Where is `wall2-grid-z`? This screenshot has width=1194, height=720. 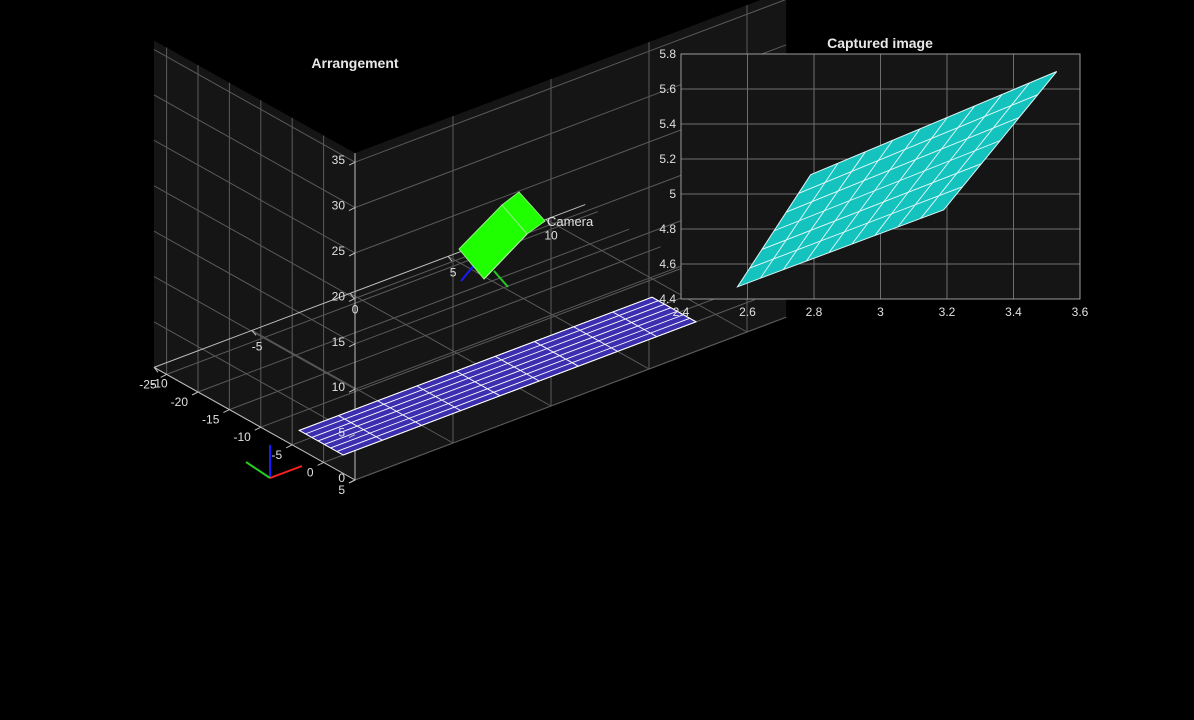
wall2-grid-z is located at coordinates (570, 398).